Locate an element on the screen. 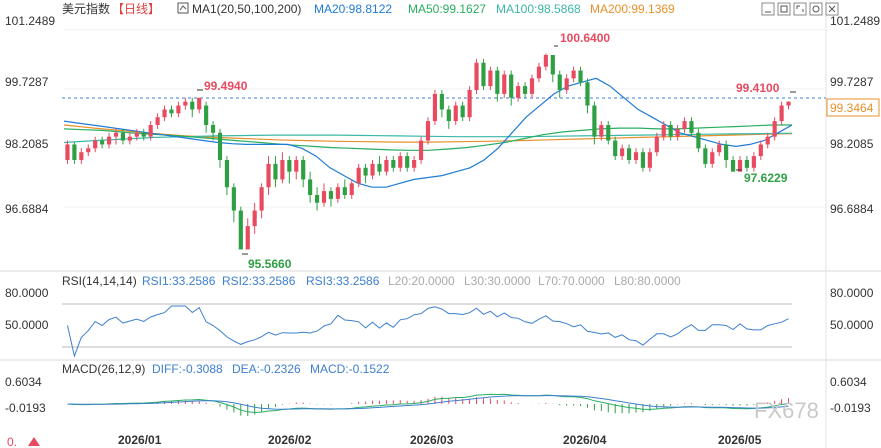  fullscreen-icon is located at coordinates (800, 9).